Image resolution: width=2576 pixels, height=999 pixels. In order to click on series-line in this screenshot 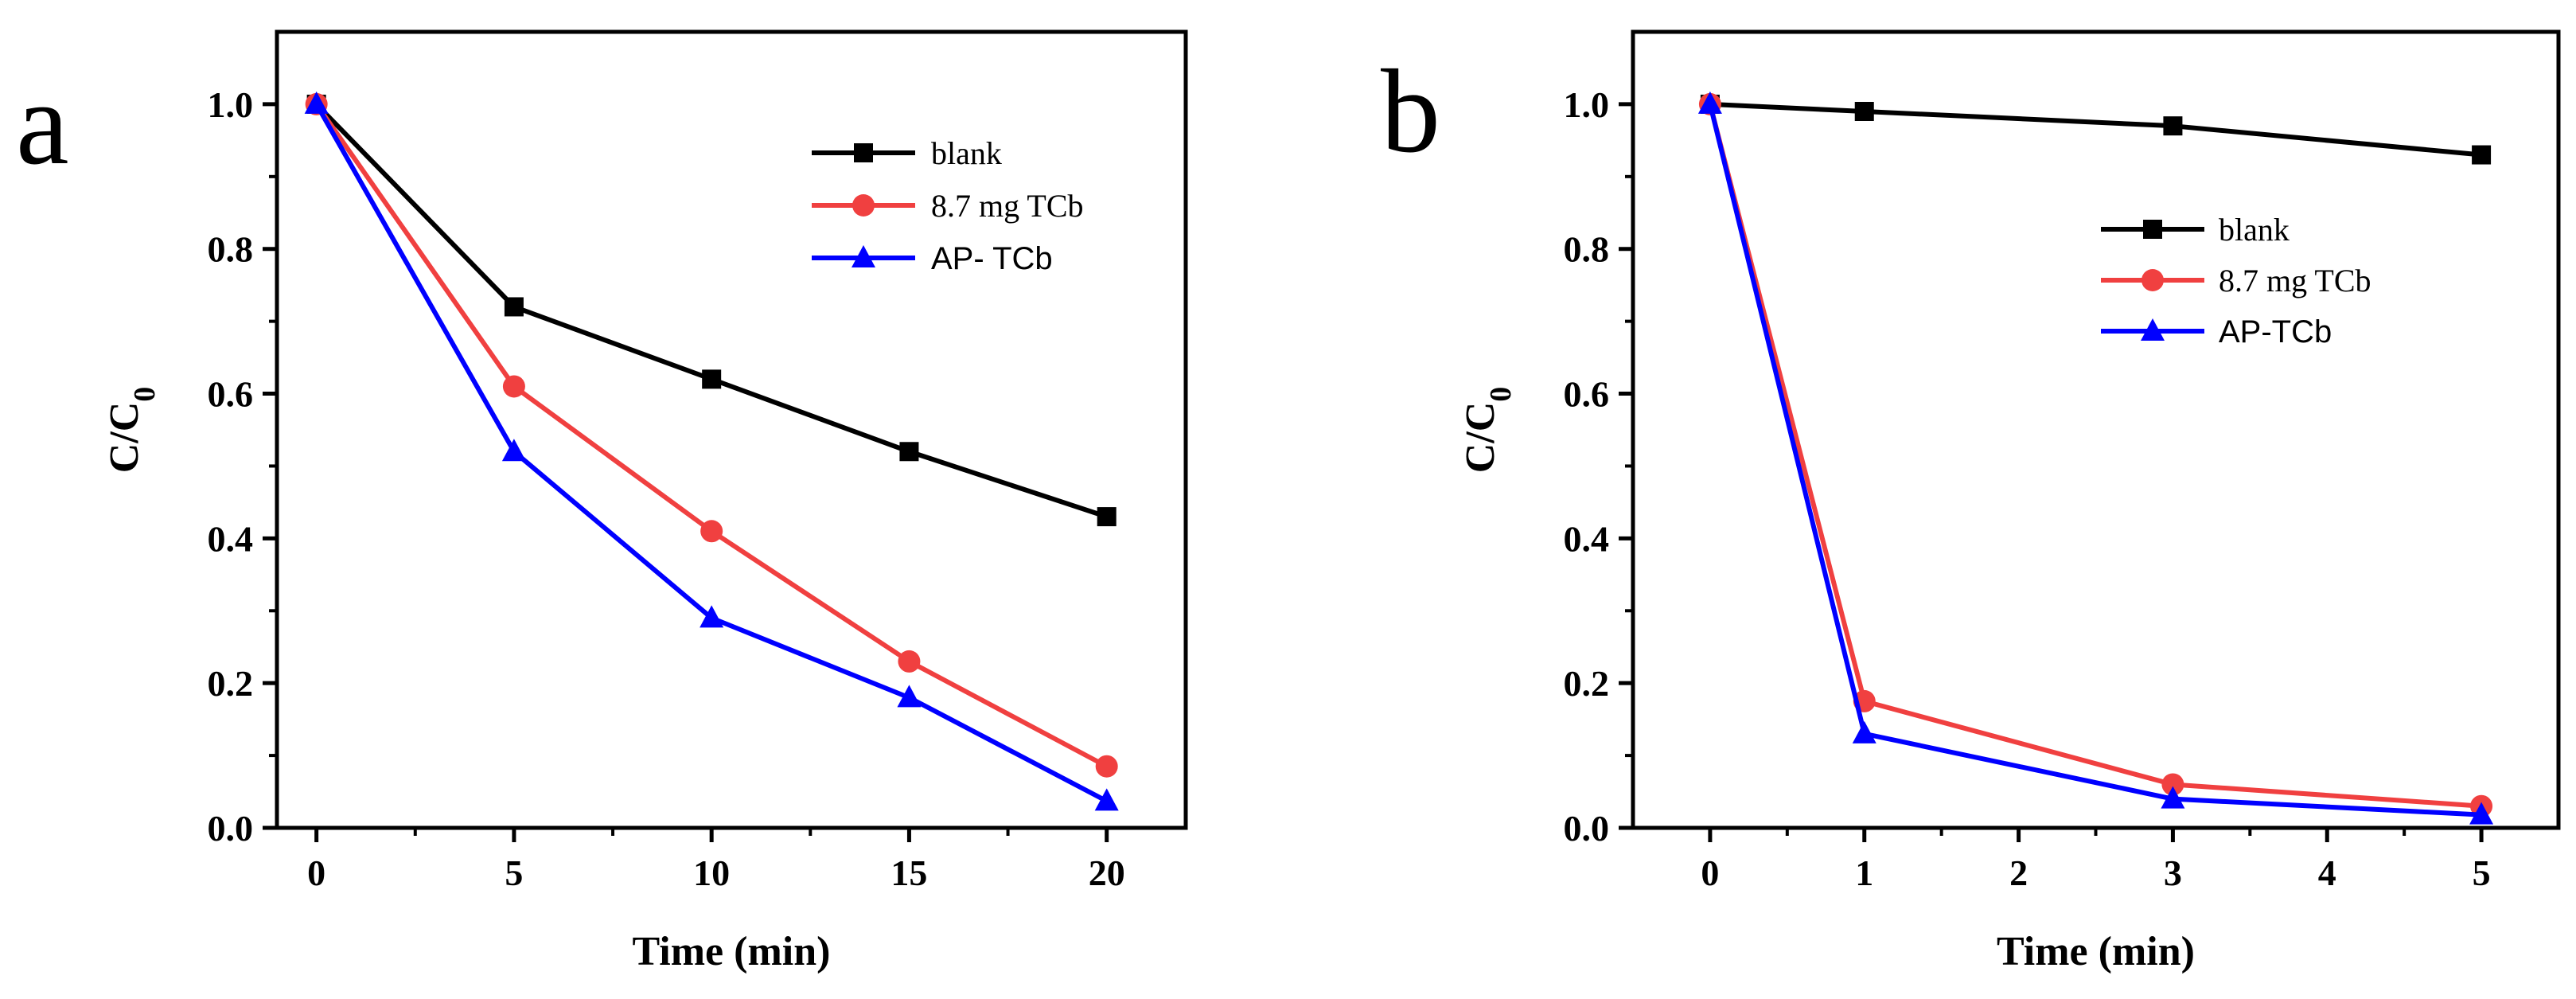, I will do `click(2095, 129)`.